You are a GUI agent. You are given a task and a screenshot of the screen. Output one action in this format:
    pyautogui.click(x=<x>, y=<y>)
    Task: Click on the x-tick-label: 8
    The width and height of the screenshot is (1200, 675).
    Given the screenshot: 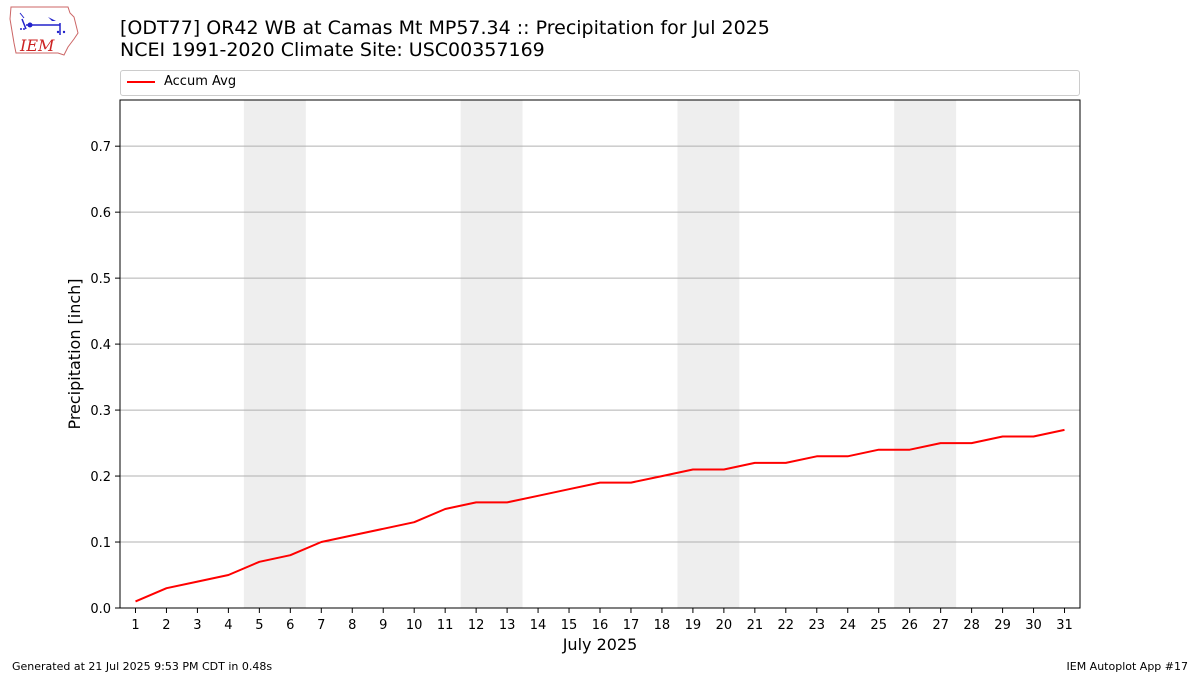 What is the action you would take?
    pyautogui.click(x=352, y=625)
    